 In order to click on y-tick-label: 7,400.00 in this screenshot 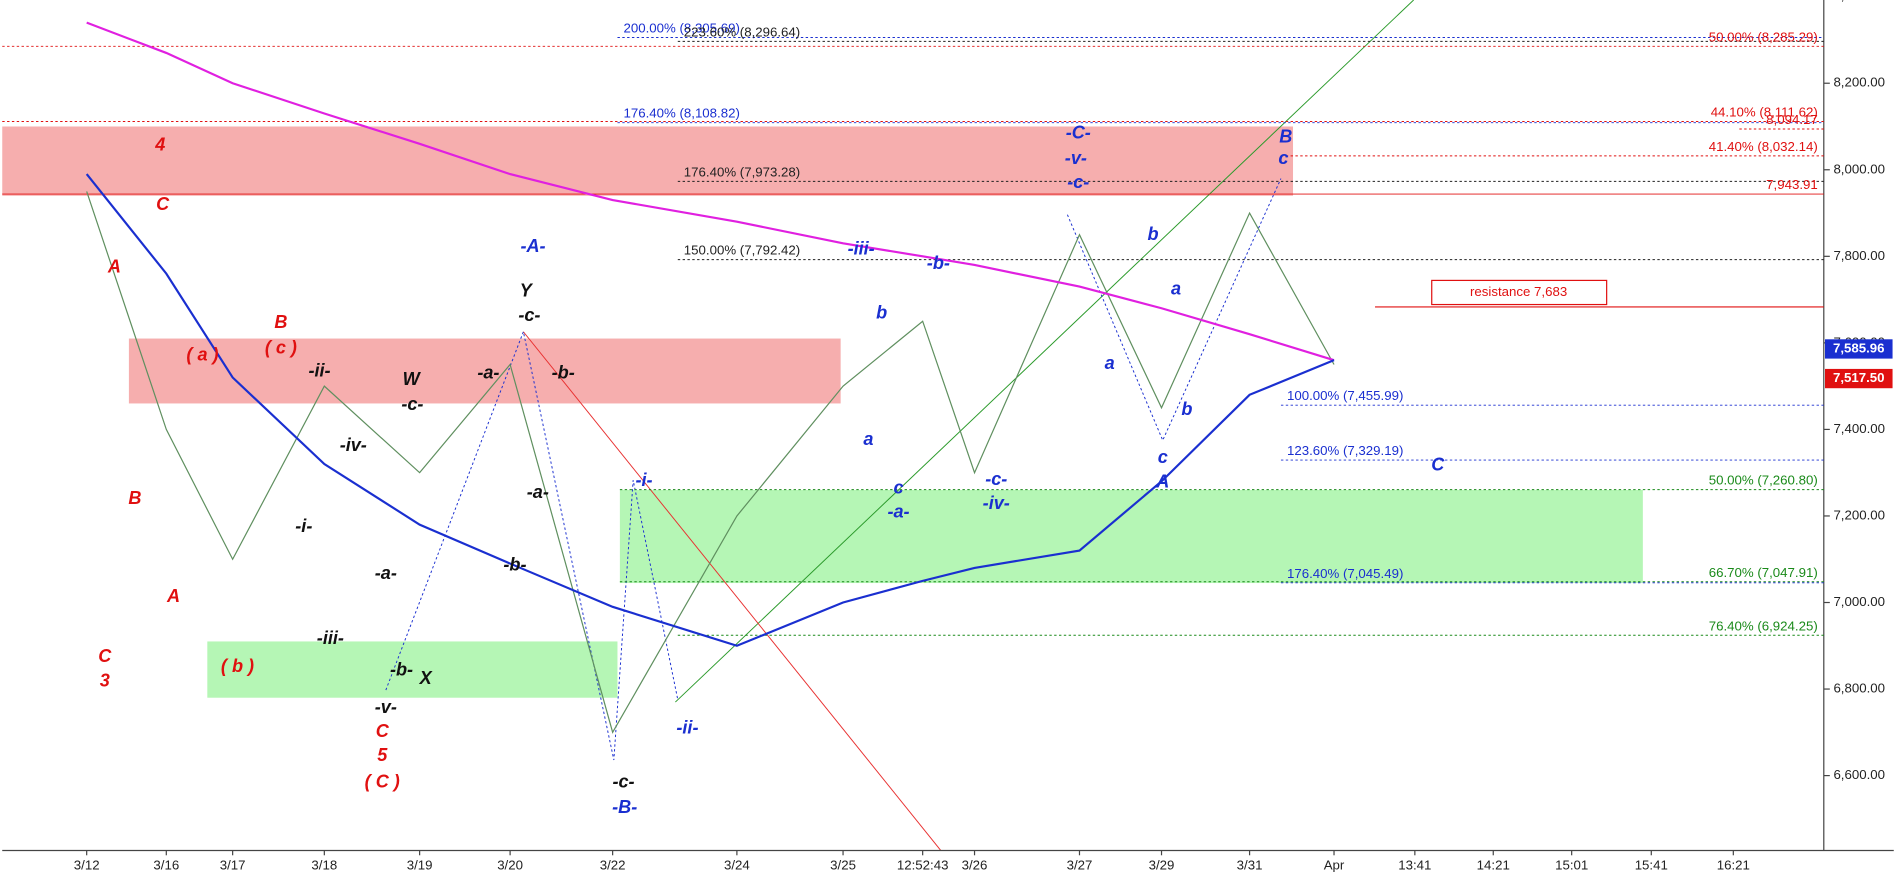, I will do `click(1859, 428)`.